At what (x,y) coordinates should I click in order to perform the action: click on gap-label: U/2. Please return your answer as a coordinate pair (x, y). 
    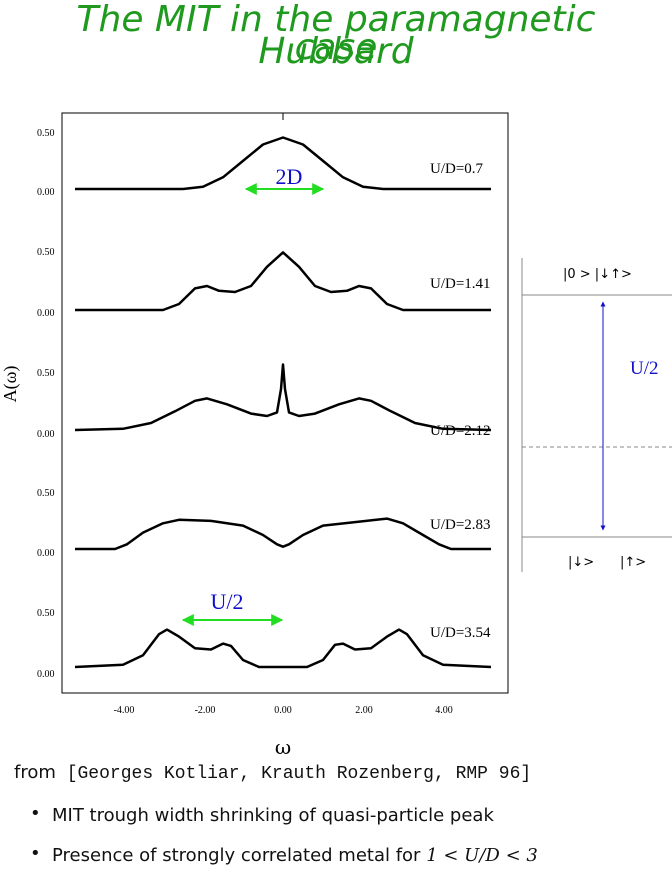
    Looking at the image, I should click on (644, 368).